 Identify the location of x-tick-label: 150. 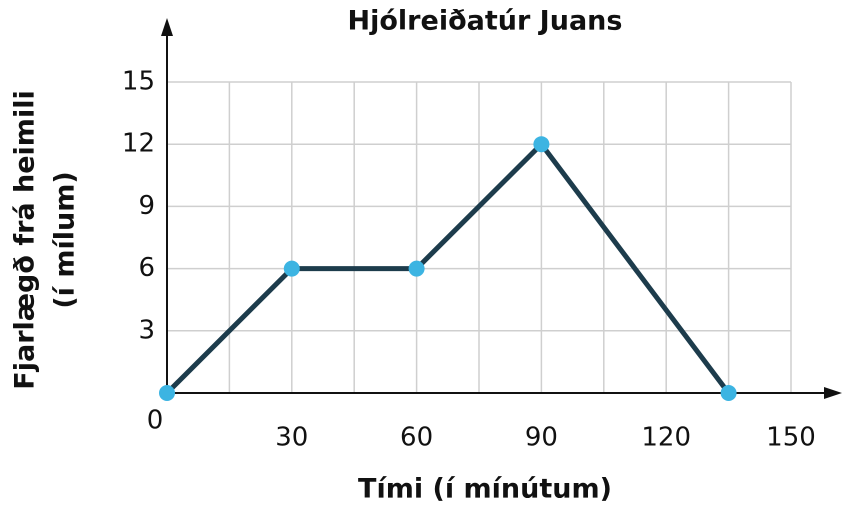
(791, 438).